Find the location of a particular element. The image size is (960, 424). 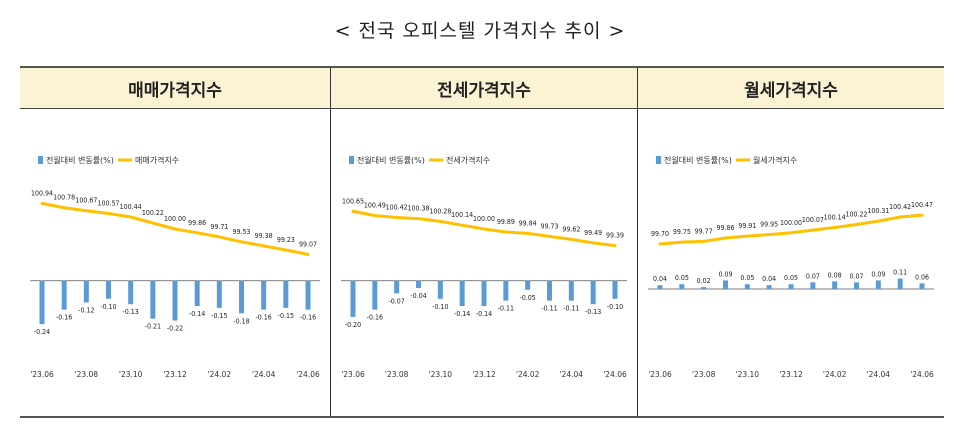

change-label: -0.22 is located at coordinates (175, 329).